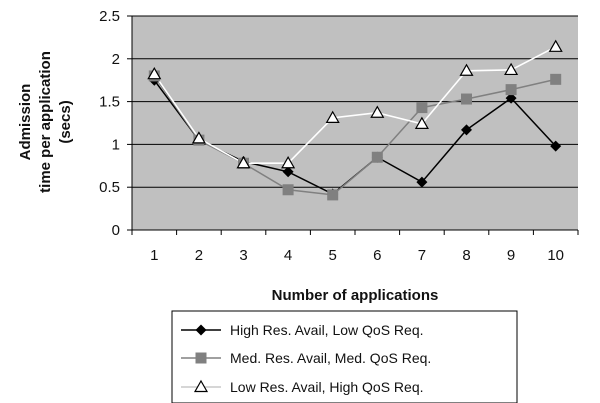 Image resolution: width=600 pixels, height=403 pixels. Describe the element at coordinates (555, 255) in the screenshot. I see `x-tick-label-9: 10` at that location.